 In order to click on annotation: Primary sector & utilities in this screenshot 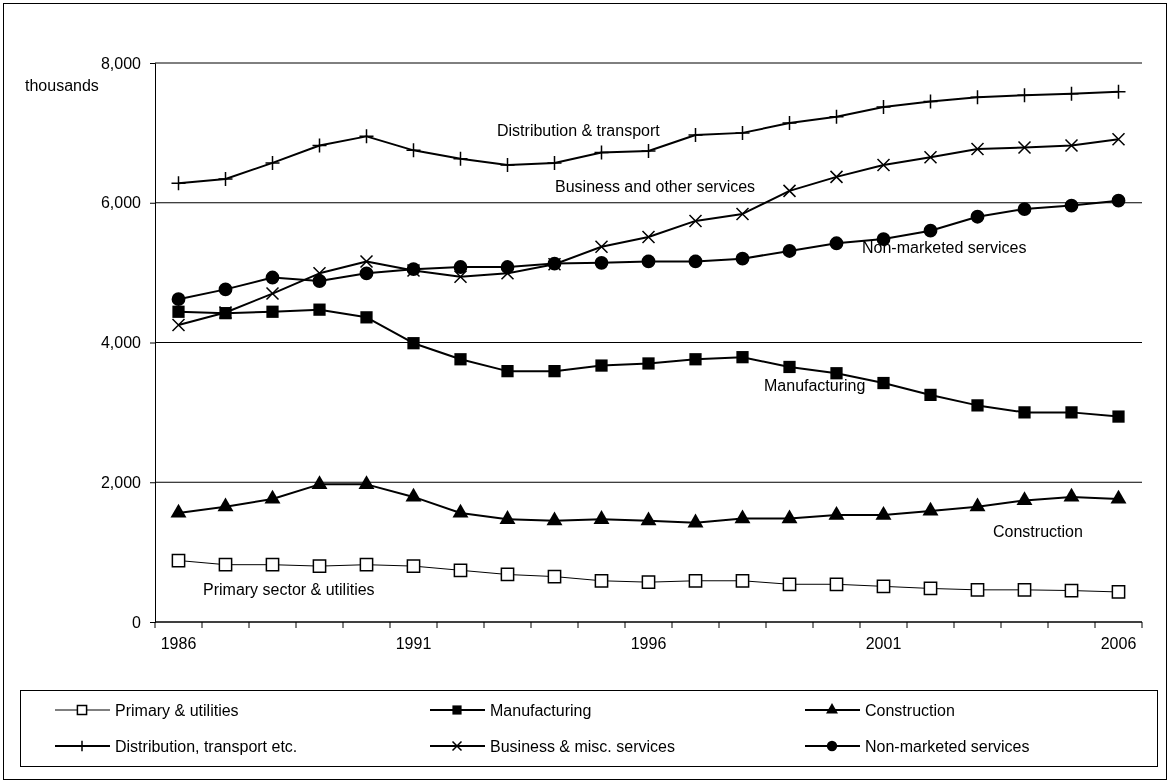, I will do `click(289, 589)`.